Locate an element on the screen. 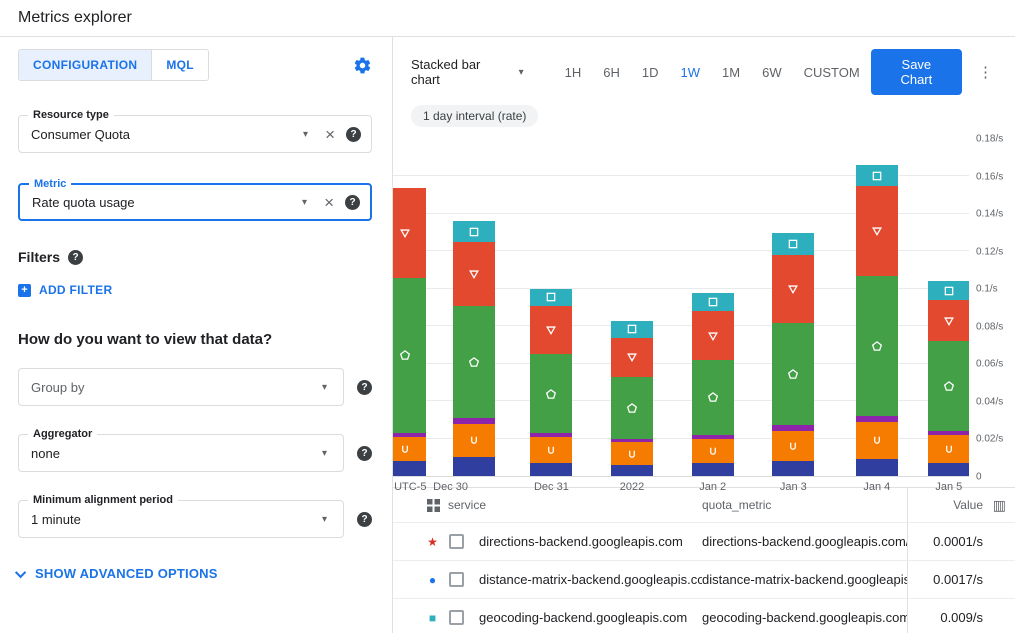 The height and width of the screenshot is (633, 1015). tab-mql: MQL is located at coordinates (179, 65).